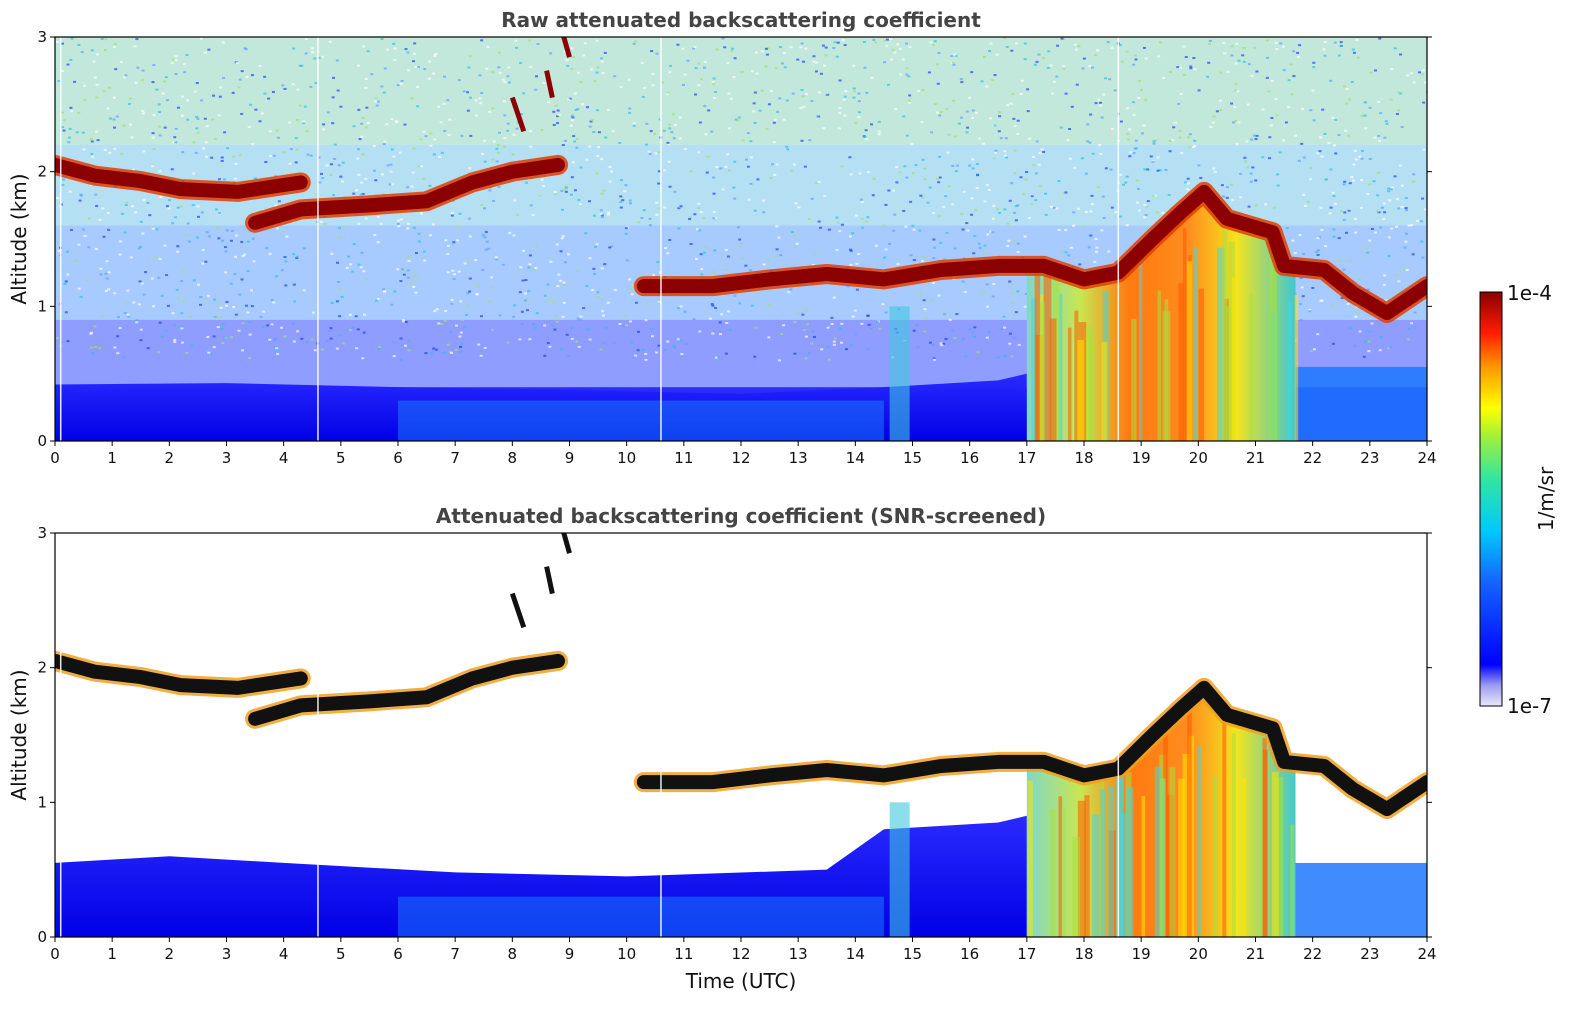 The height and width of the screenshot is (1020, 1595). Describe the element at coordinates (683, 458) in the screenshot. I see `x-tick-label: 11` at that location.